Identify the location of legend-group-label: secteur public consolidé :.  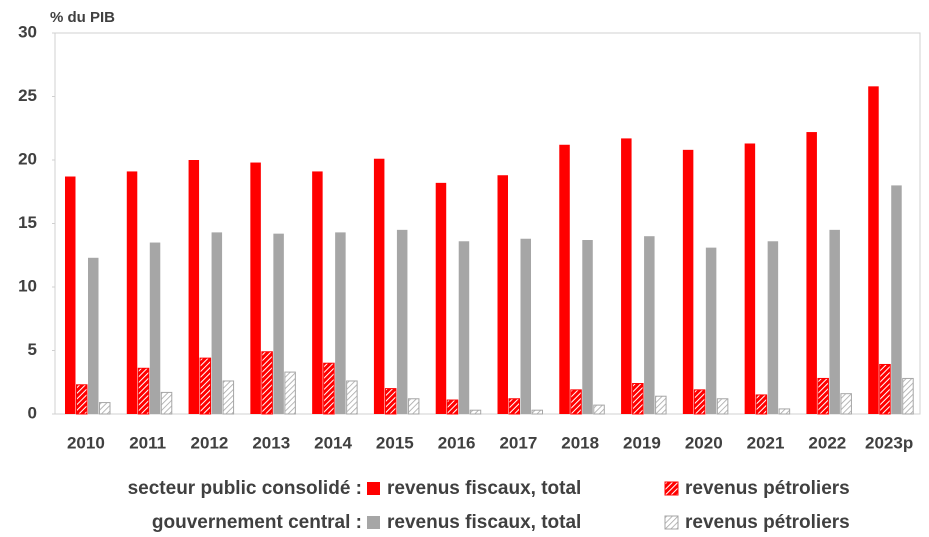
(245, 488).